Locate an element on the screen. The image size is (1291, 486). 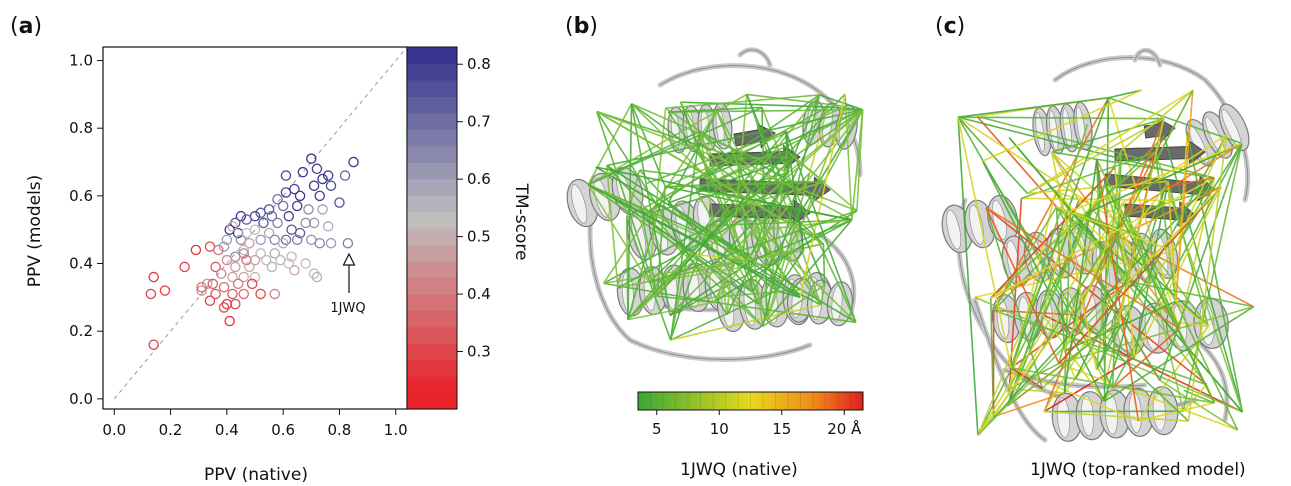
distance-tick-label: 5 is located at coordinates (657, 429).